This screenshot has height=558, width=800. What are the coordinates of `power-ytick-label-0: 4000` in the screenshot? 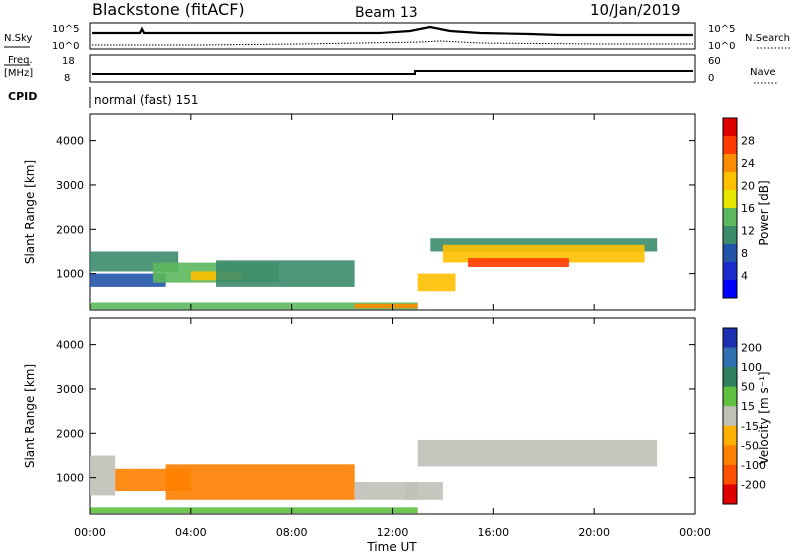 It's located at (70, 141).